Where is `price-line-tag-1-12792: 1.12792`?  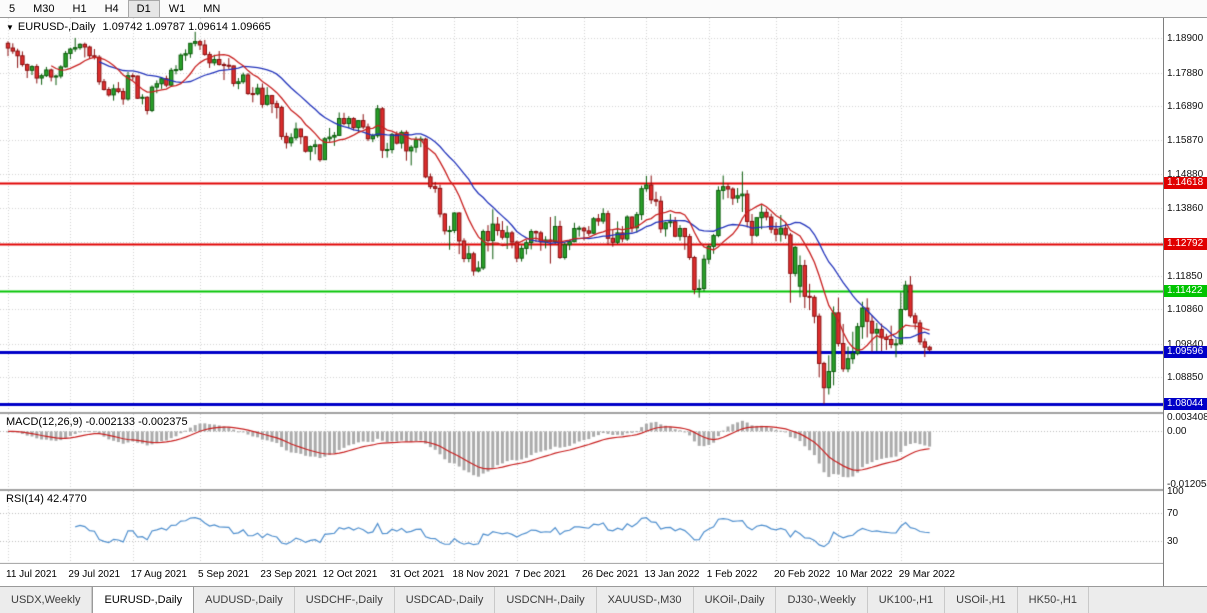
price-line-tag-1-12792: 1.12792 is located at coordinates (1185, 244).